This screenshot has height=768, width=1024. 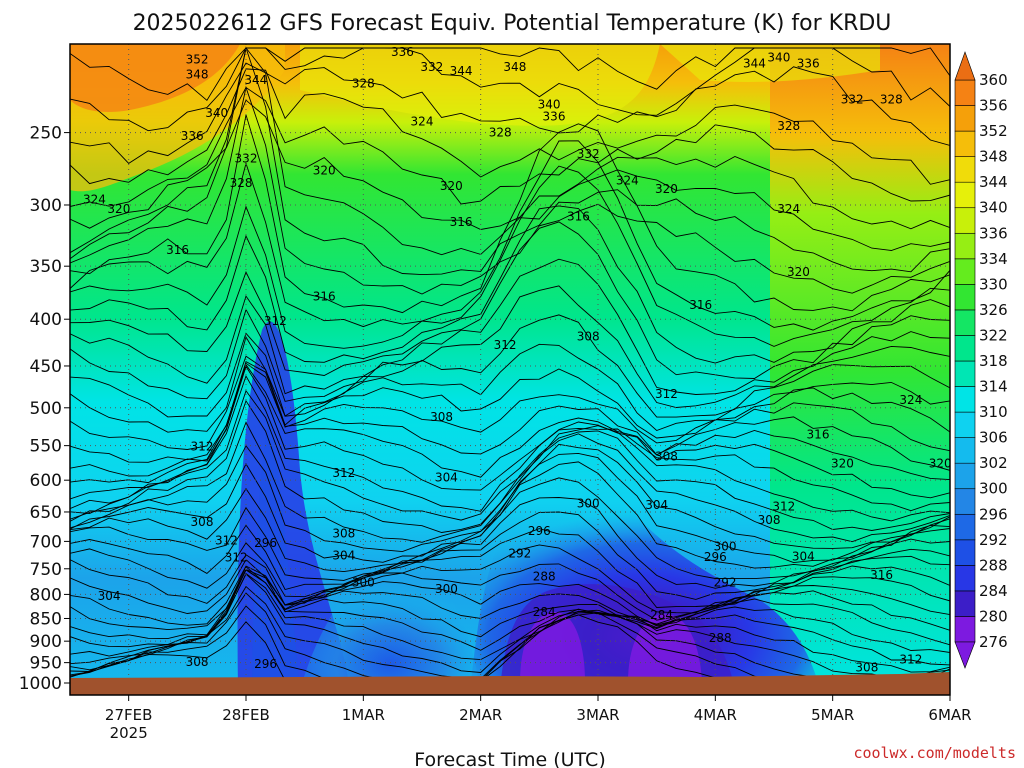 What do you see at coordinates (46, 409) in the screenshot?
I see `y-tick-label: 500` at bounding box center [46, 409].